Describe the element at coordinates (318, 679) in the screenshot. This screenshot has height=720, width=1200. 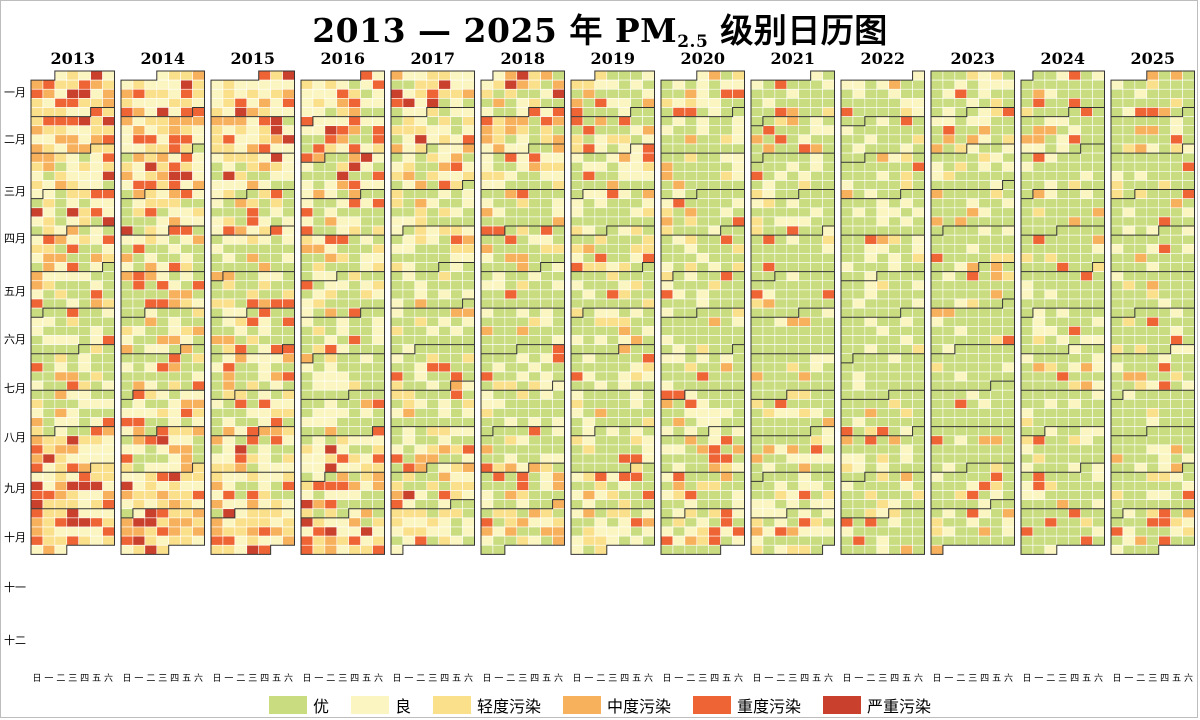
I see `weekday-label: 一` at that location.